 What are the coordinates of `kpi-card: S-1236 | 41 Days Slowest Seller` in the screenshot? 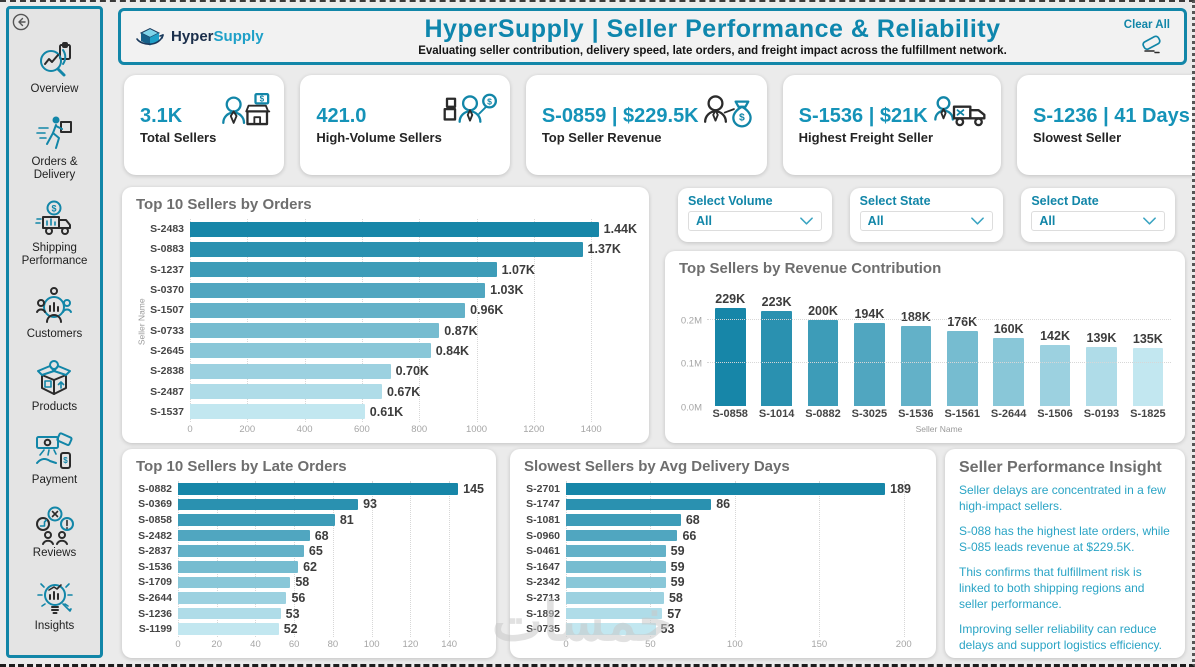 It's located at (1104, 125).